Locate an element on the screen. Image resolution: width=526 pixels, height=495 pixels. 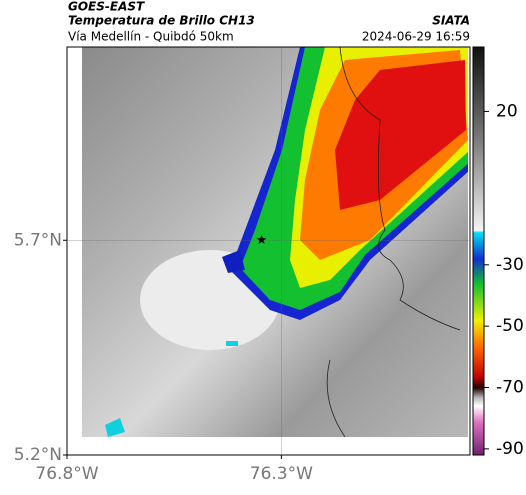
colorbar is located at coordinates (478, 251).